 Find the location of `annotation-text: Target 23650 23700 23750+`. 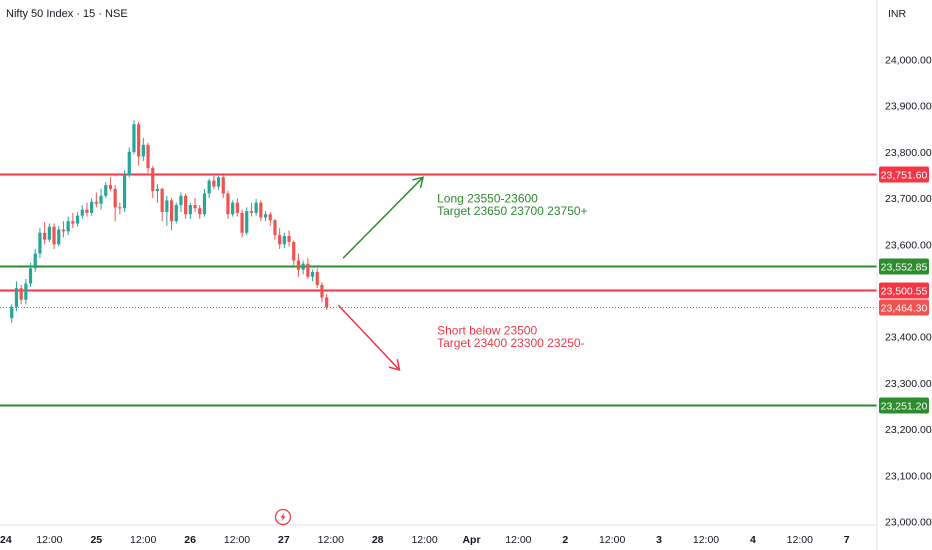

annotation-text: Target 23650 23700 23750+ is located at coordinates (512, 211).